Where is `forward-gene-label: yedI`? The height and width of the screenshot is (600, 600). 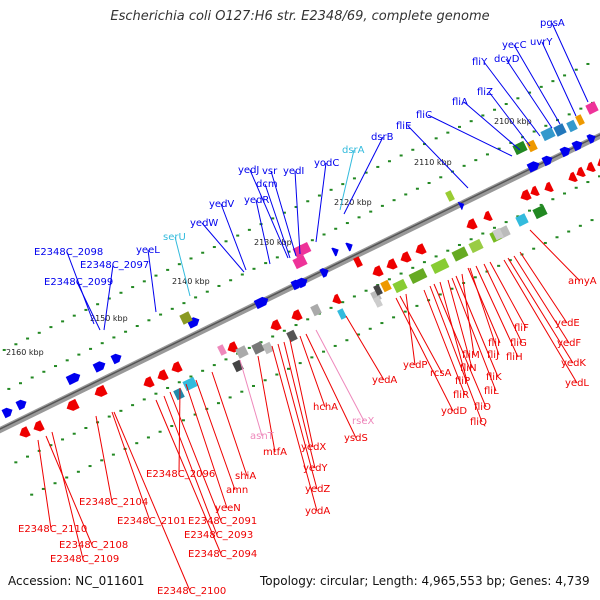 forward-gene-label: yedI is located at coordinates (293, 171).